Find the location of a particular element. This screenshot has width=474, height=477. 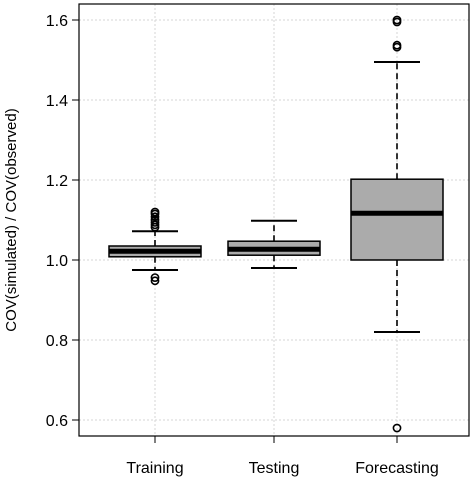

y-tick-label: 1.4 is located at coordinates (57, 101).